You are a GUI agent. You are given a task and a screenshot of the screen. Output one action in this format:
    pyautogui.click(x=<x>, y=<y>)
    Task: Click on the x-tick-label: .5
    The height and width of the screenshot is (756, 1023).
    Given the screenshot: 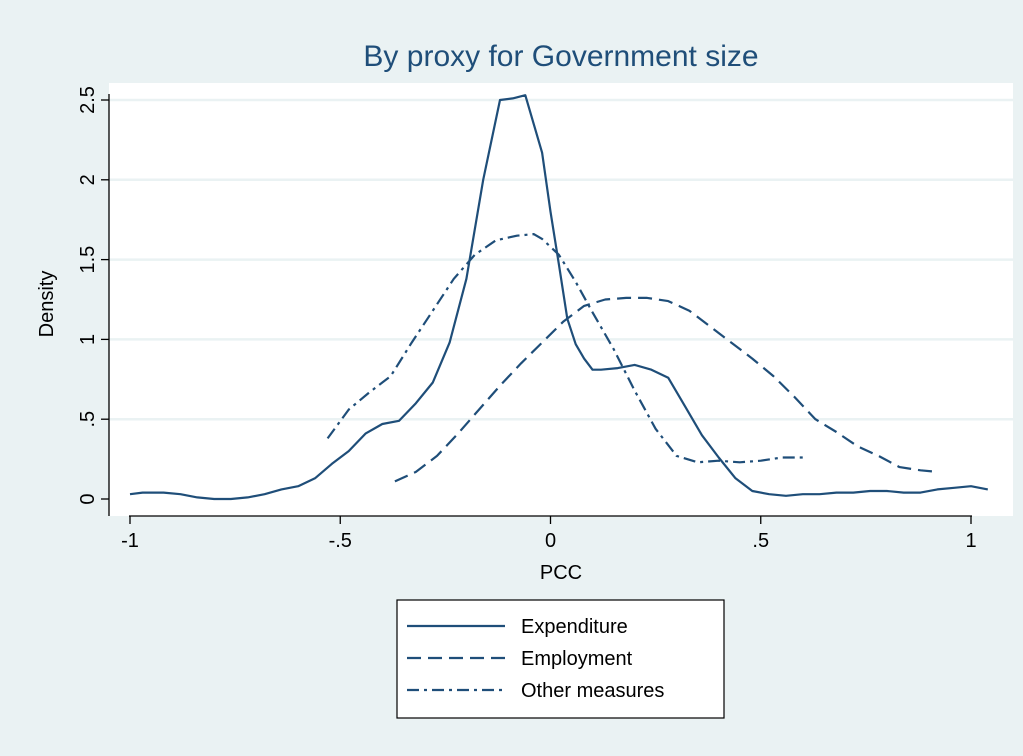 What is the action you would take?
    pyautogui.click(x=760, y=541)
    